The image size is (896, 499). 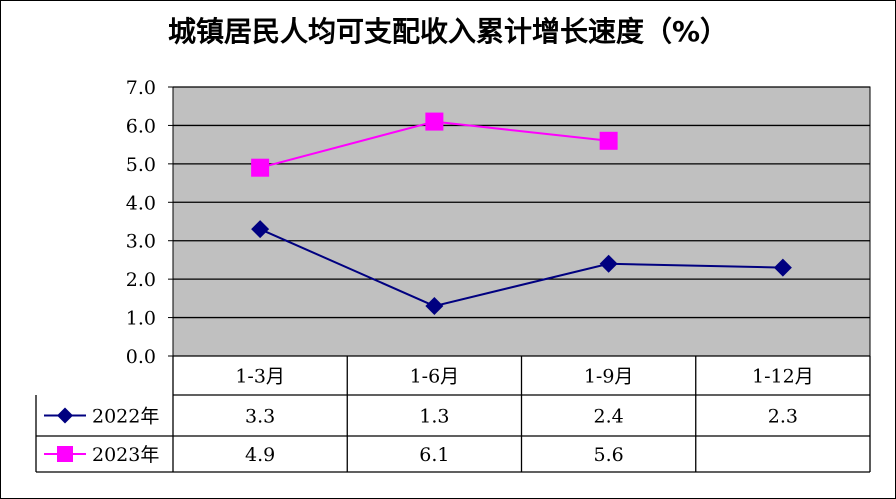 I want to click on legend-series-name: 2023年, so click(x=125, y=455).